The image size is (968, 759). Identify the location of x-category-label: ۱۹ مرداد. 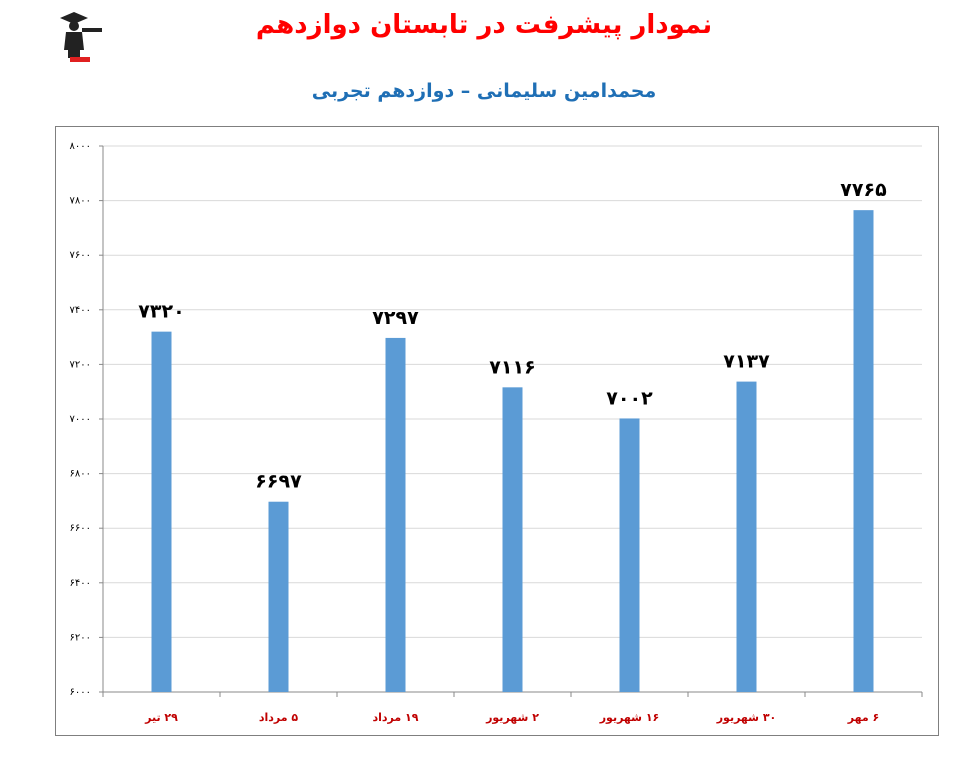
(396, 717).